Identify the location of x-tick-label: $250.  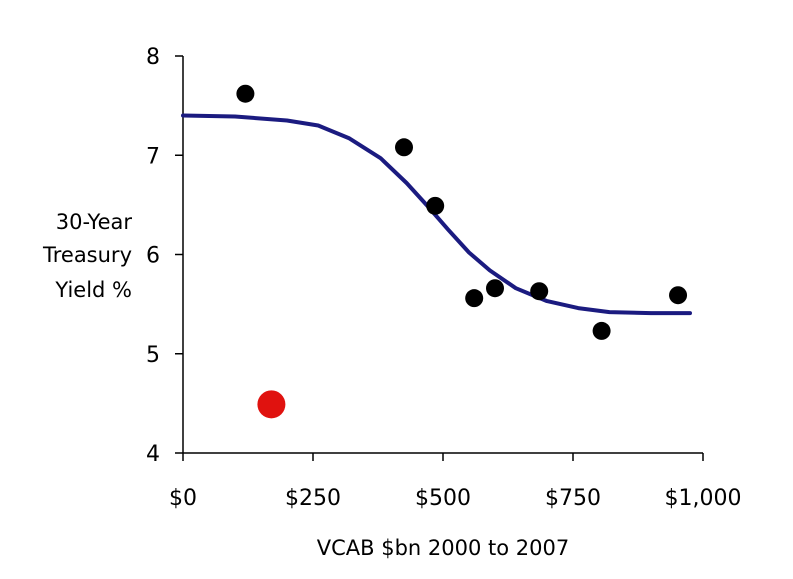
(313, 498).